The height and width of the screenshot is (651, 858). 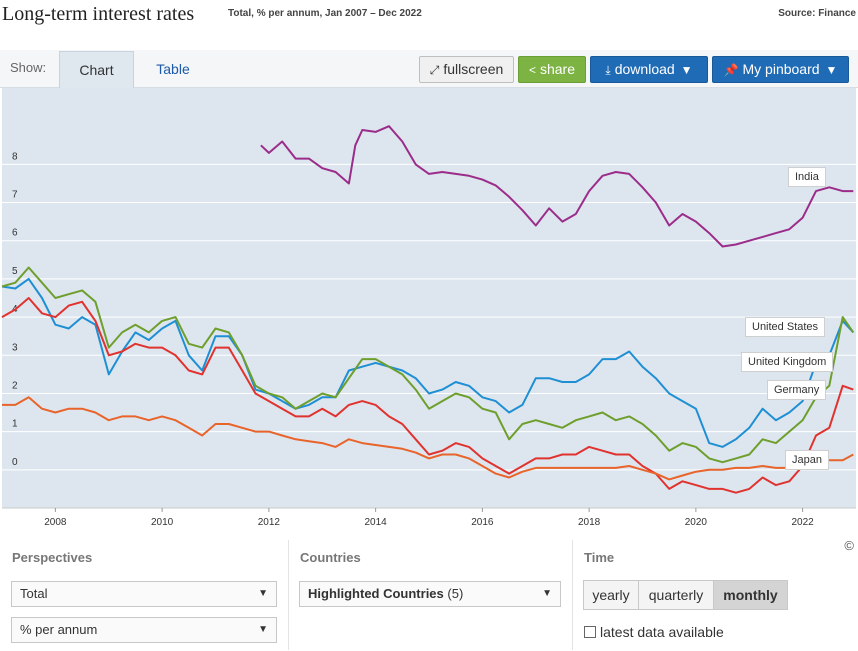 I want to click on y-tick-label: 1, so click(x=15, y=424).